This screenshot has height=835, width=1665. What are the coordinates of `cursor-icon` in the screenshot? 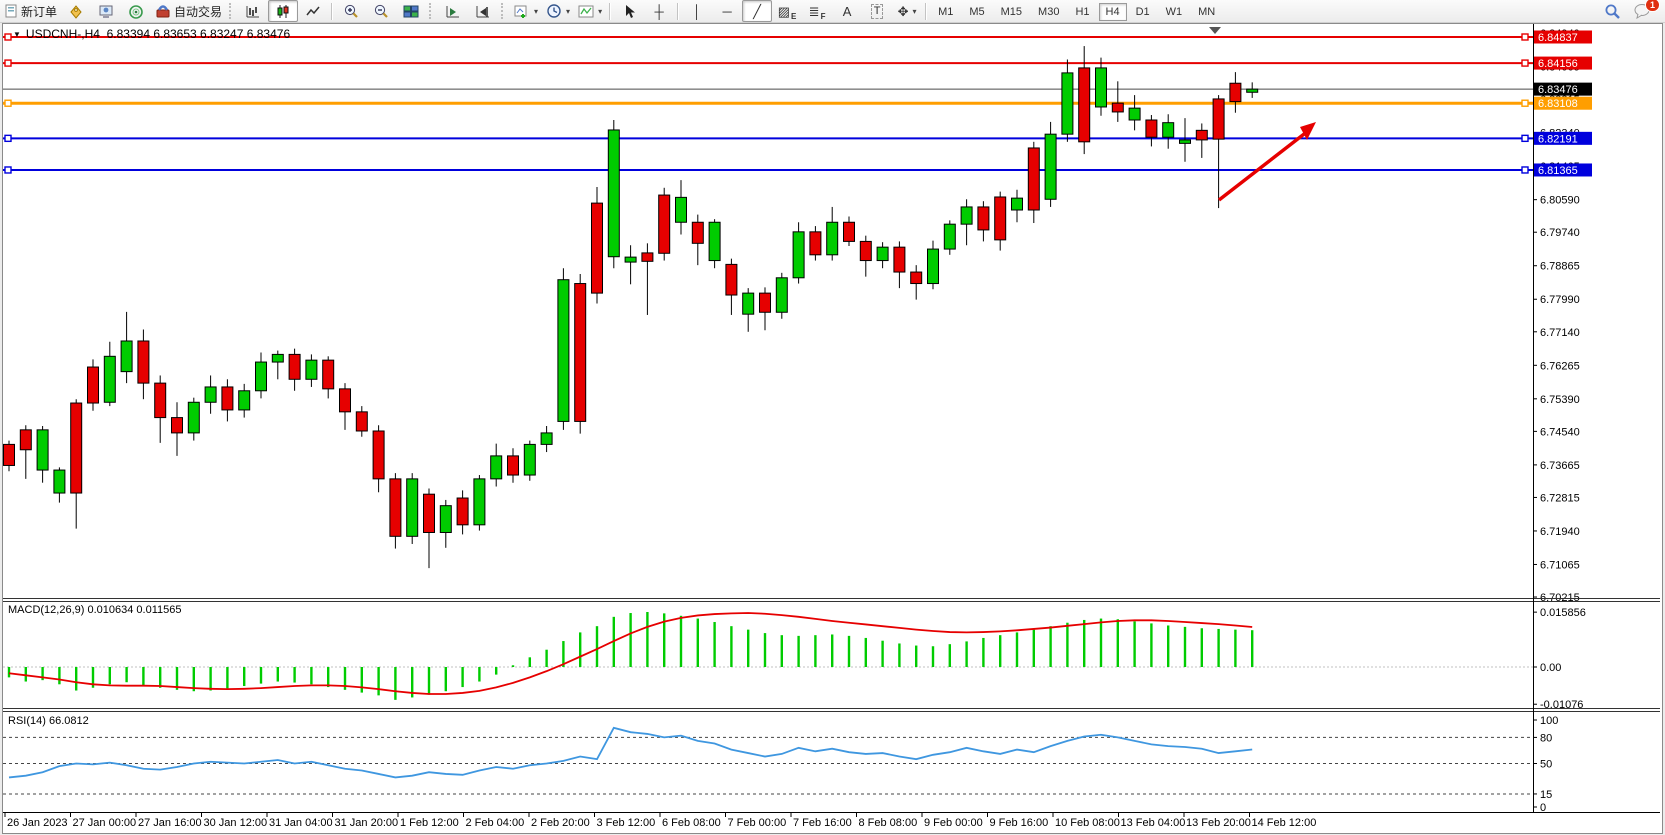 It's located at (631, 11).